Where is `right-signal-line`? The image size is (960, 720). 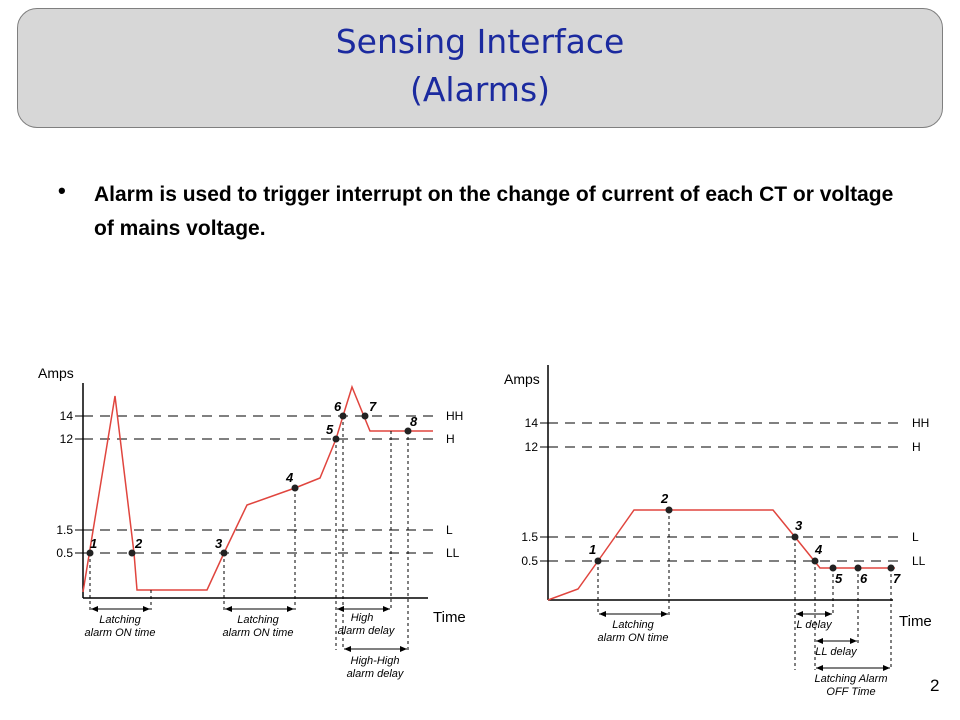
right-signal-line is located at coordinates (721, 555).